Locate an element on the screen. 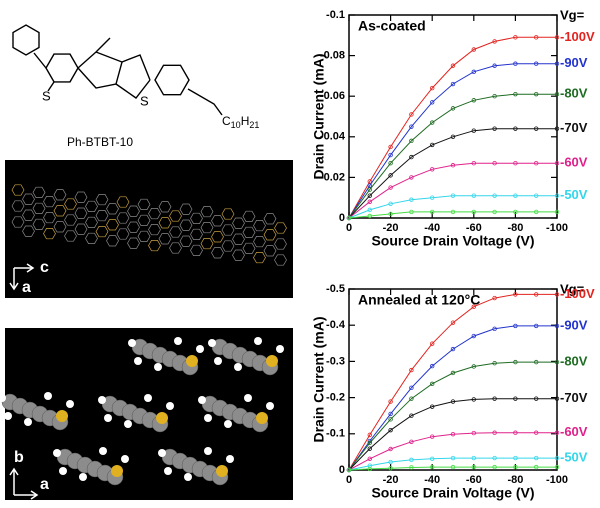 This screenshot has width=600, height=508. legend-label: -100V is located at coordinates (577, 36).